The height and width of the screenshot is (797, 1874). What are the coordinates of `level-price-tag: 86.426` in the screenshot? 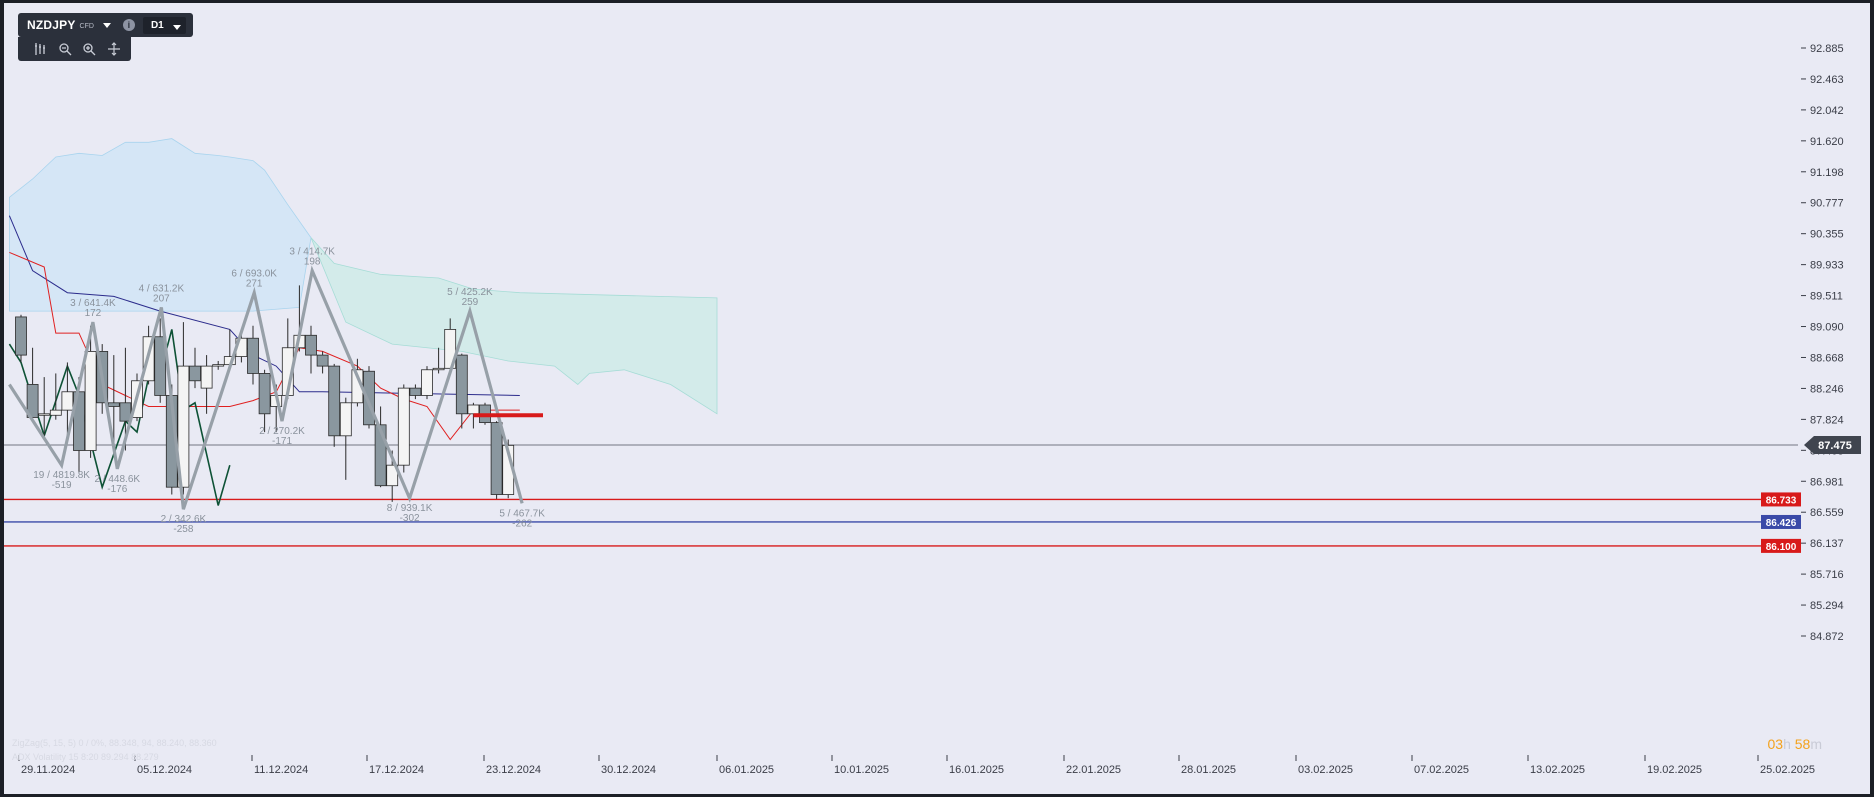 It's located at (1781, 523).